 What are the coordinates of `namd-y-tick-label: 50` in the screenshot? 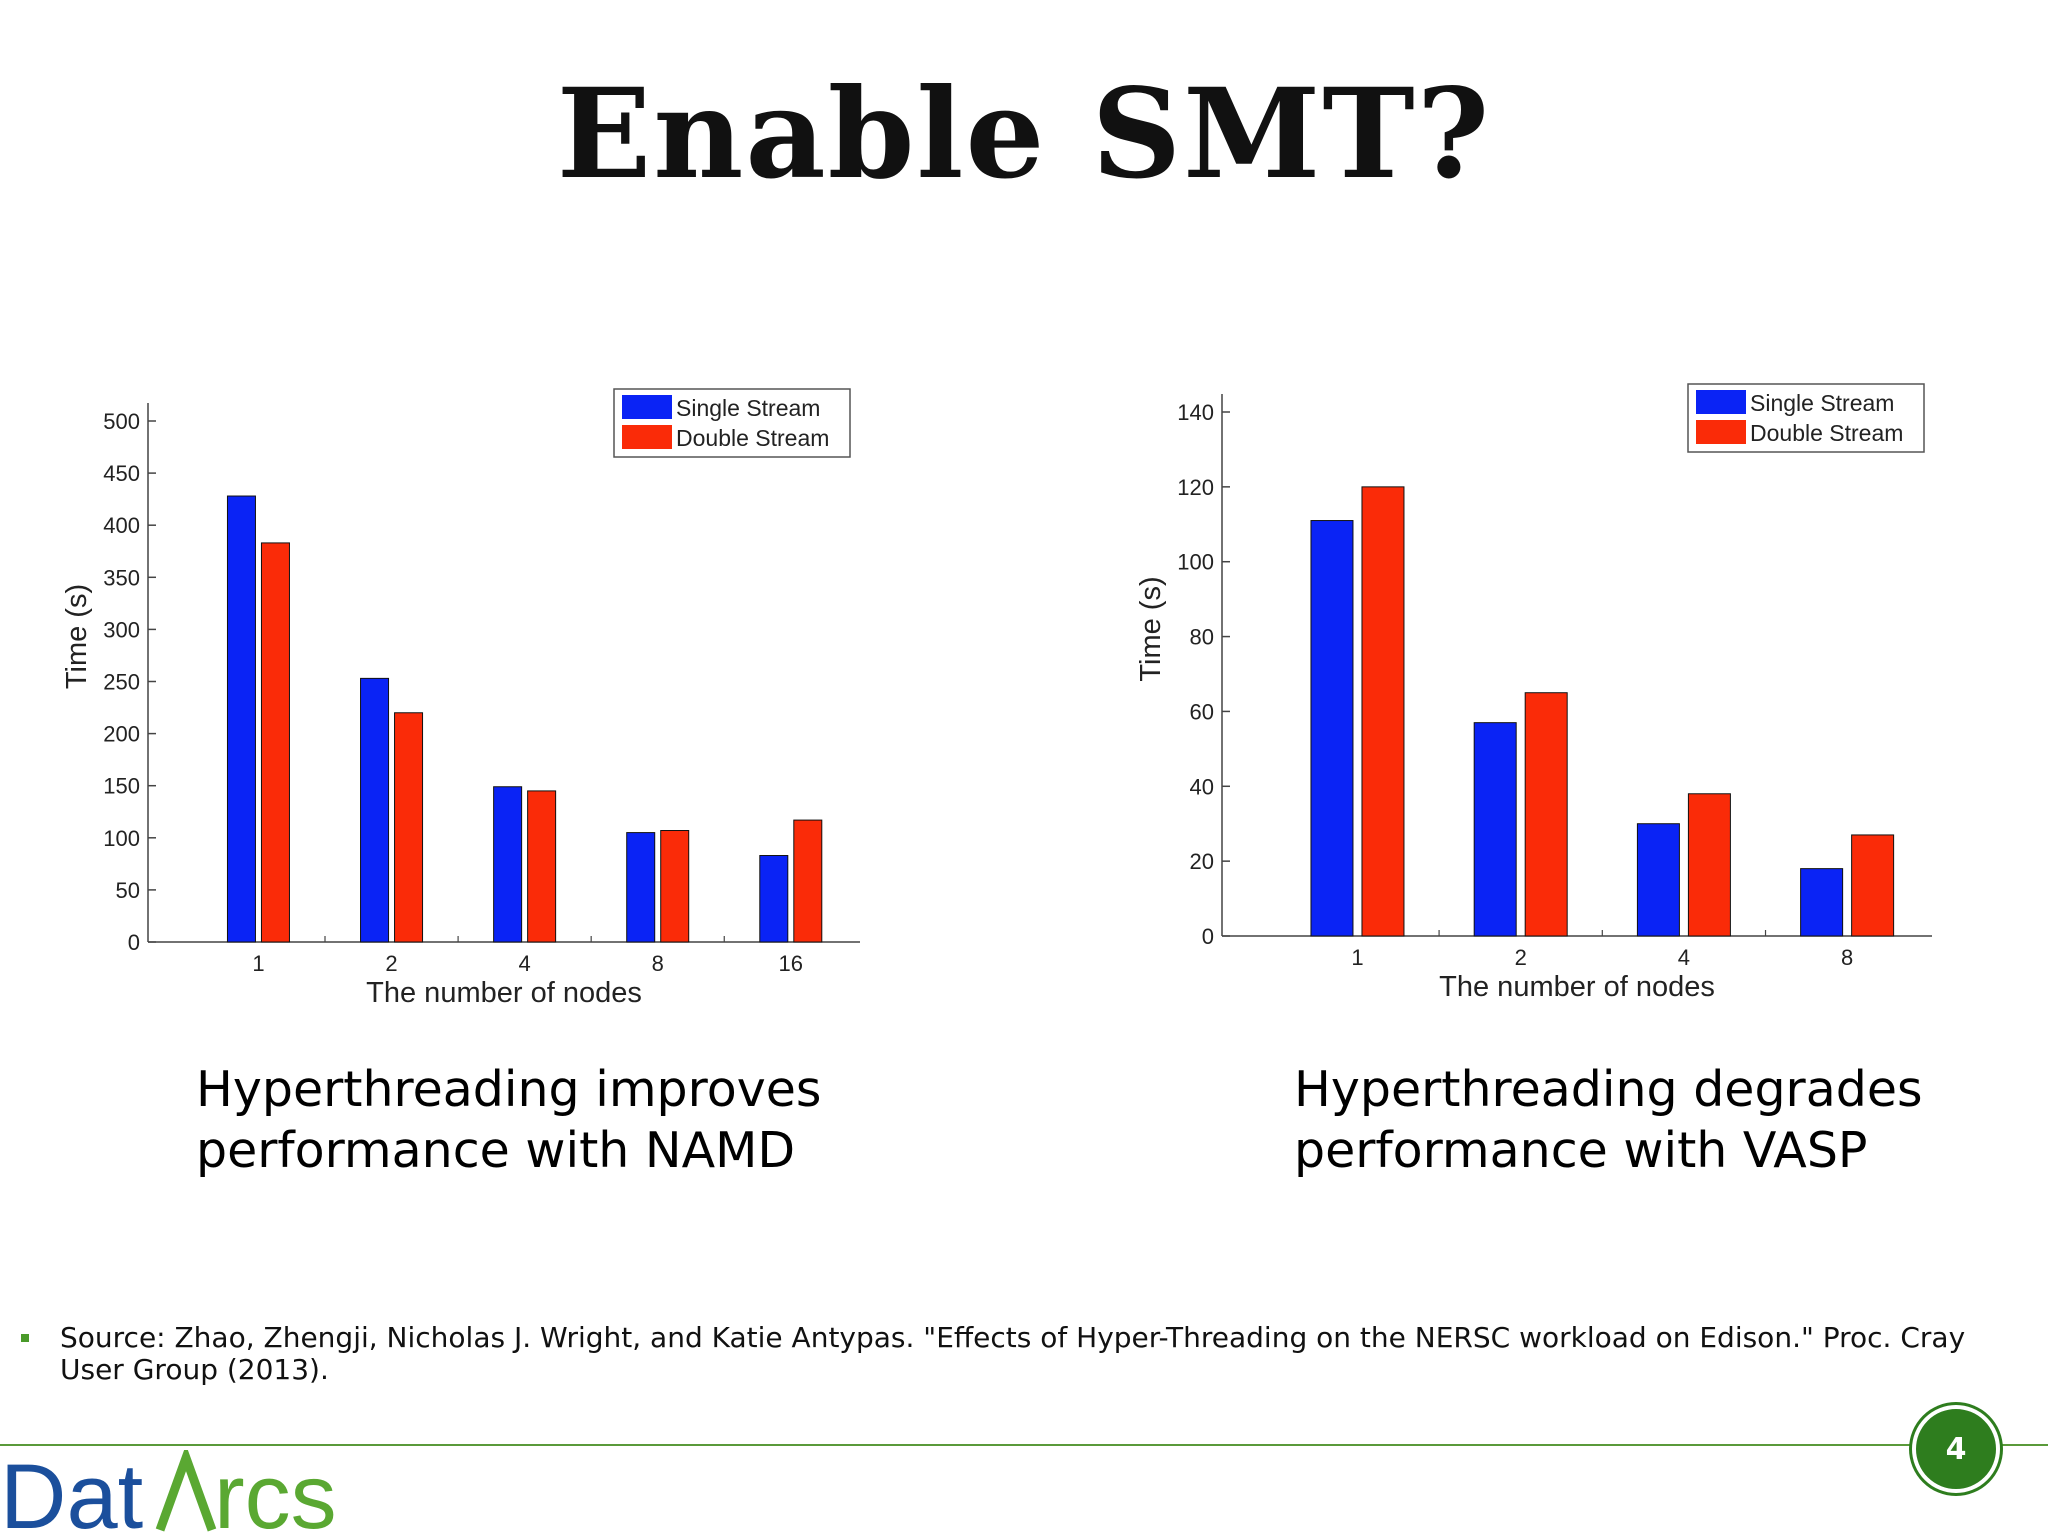 It's located at (128, 890).